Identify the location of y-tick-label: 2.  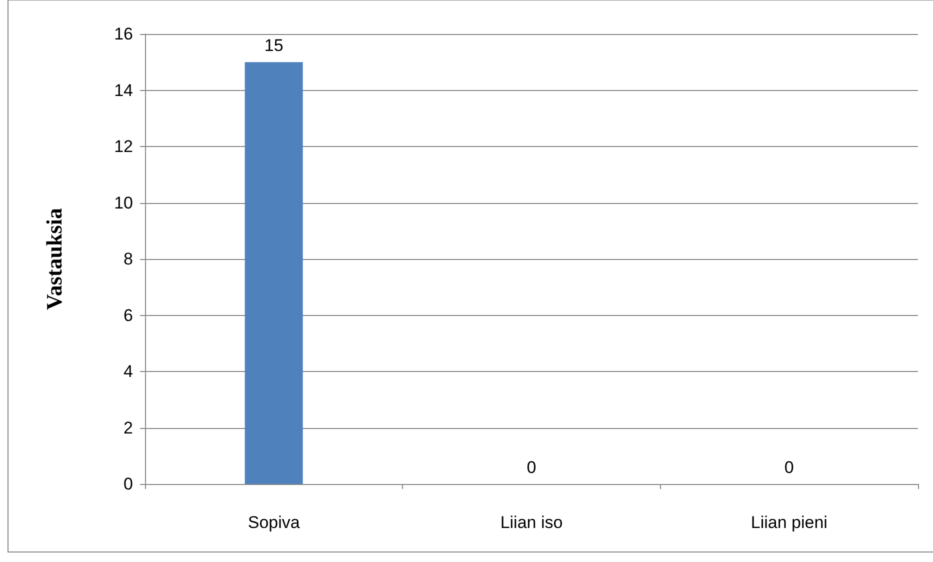
(128, 428).